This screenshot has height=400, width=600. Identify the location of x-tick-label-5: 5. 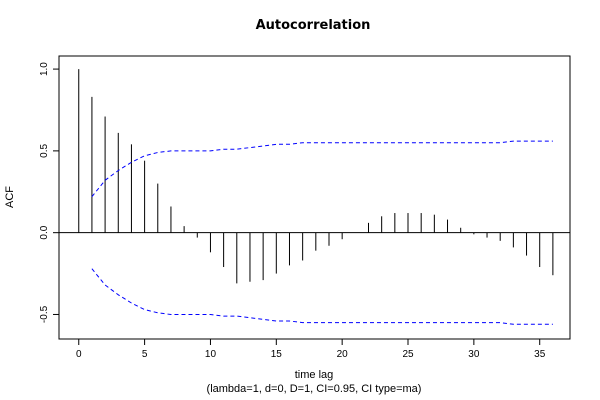
(145, 354).